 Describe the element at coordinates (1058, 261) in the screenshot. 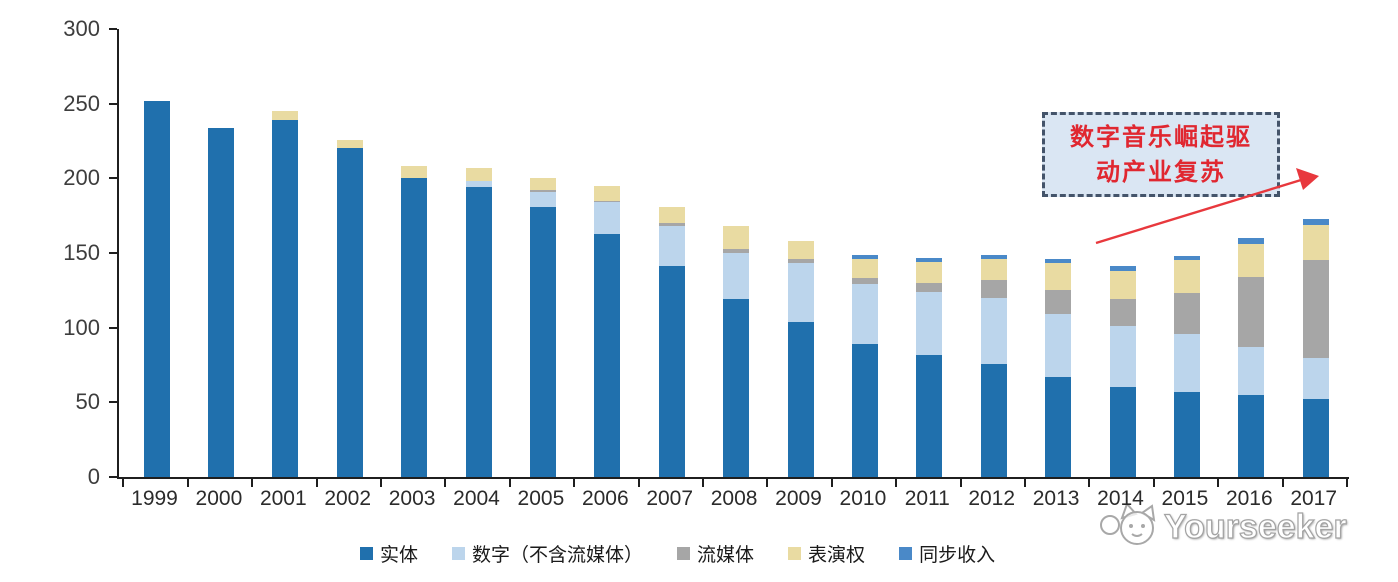

I see `bar-segment-同步收入-2013` at that location.